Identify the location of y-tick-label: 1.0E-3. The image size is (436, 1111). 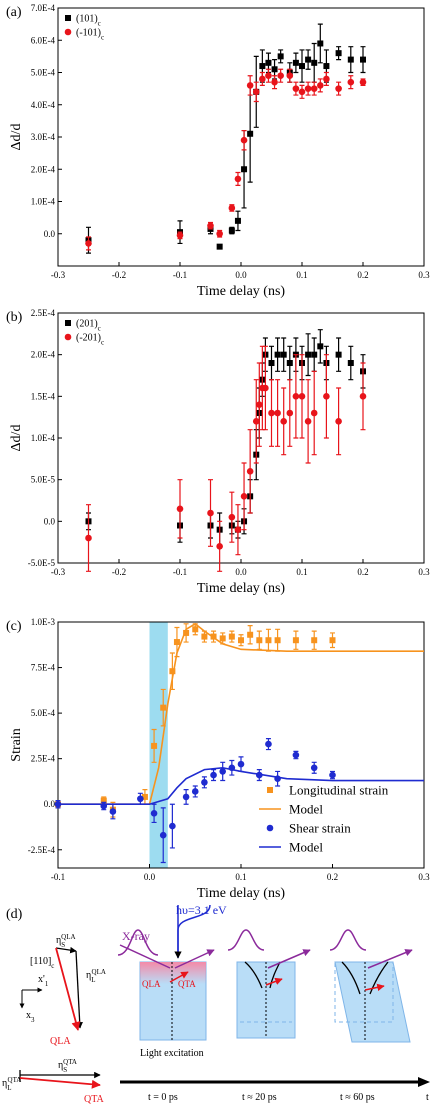
(43, 622).